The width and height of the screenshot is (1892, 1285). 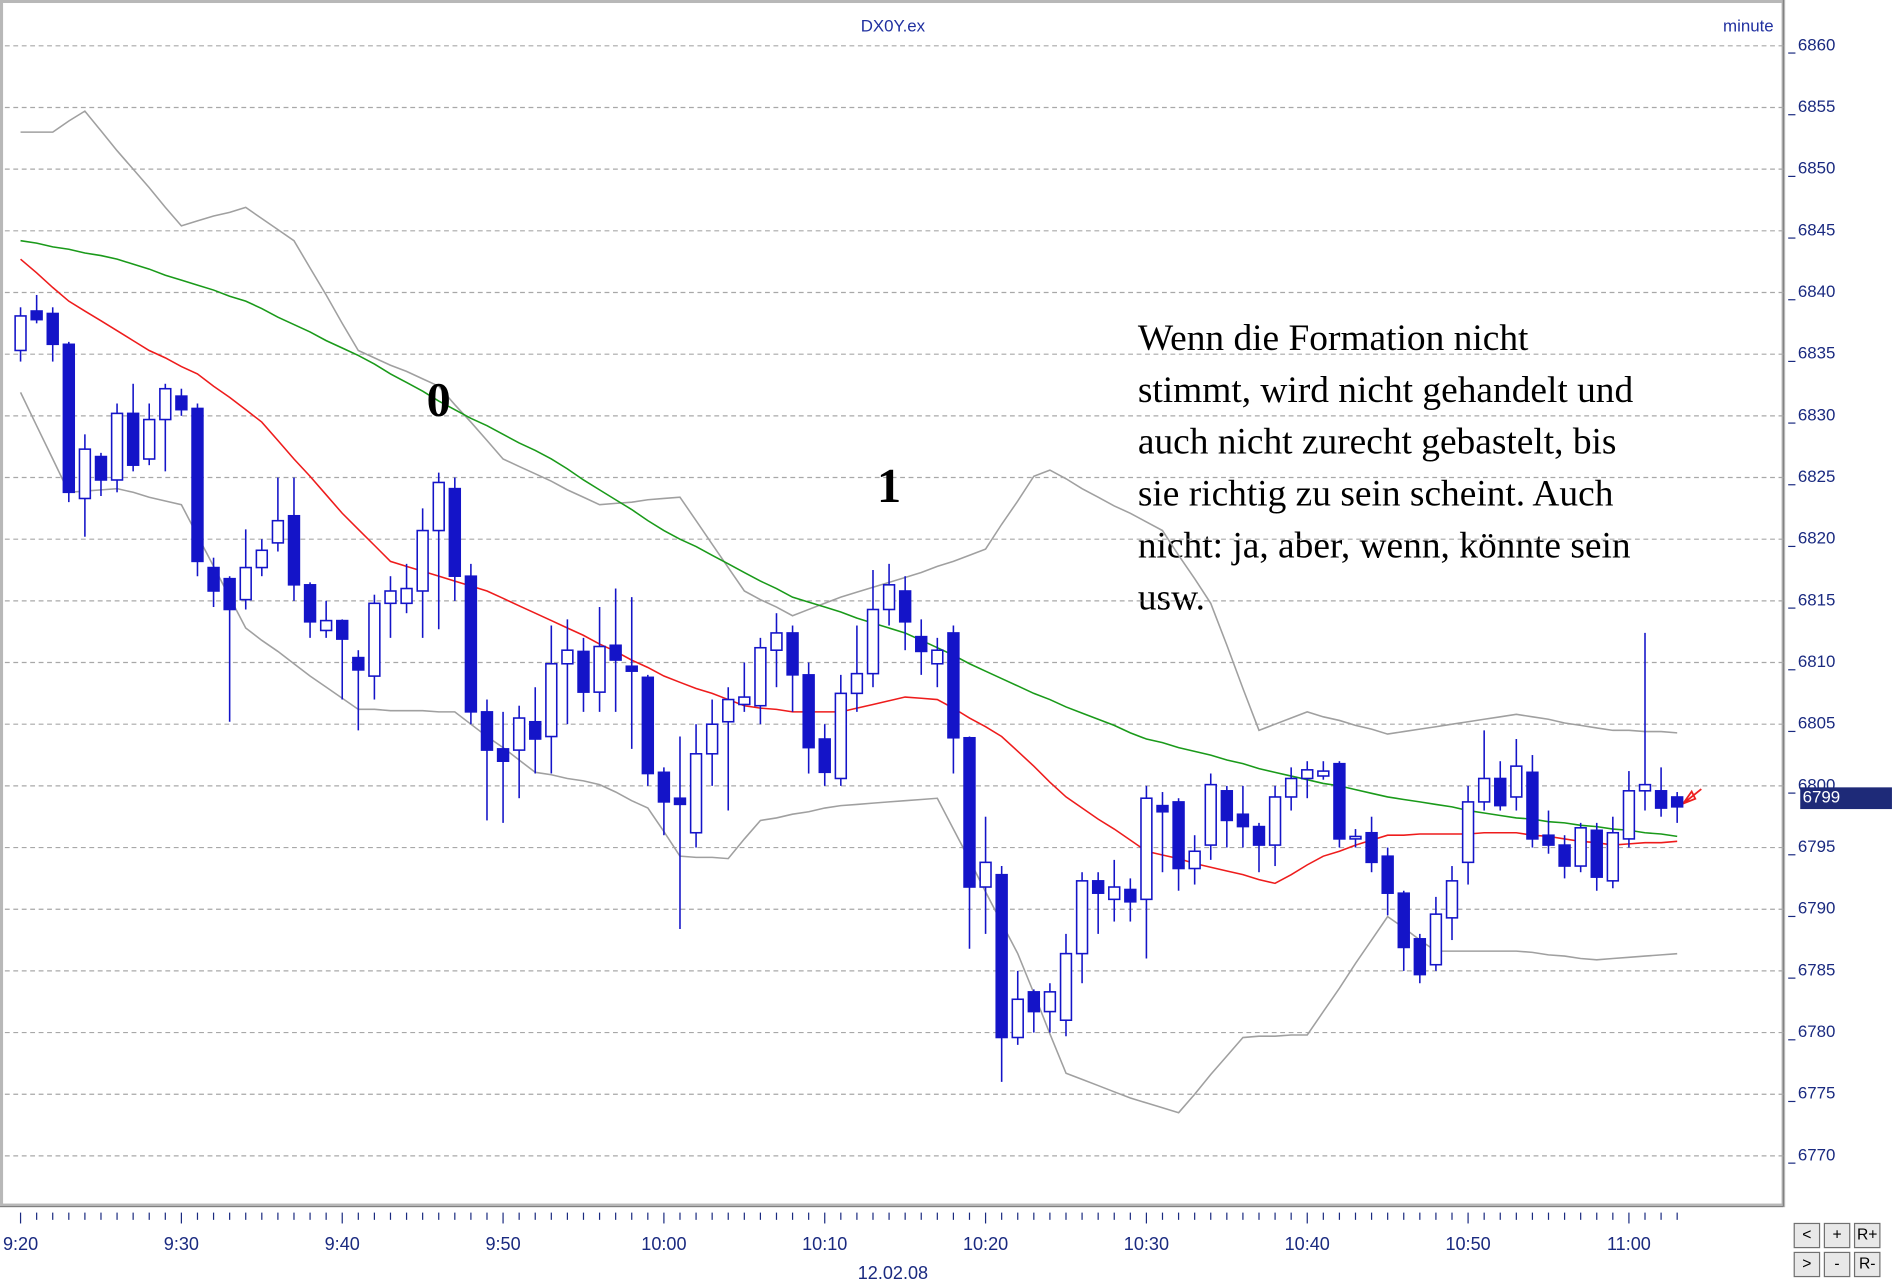 I want to click on x-tick-label: 11:00, so click(x=1629, y=1244).